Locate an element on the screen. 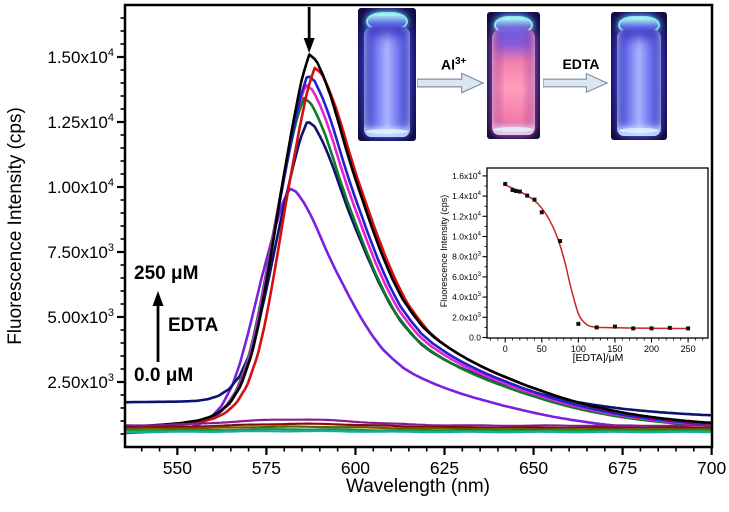 The height and width of the screenshot is (512, 729). inset-x-tick-label: 200 is located at coordinates (651, 349).